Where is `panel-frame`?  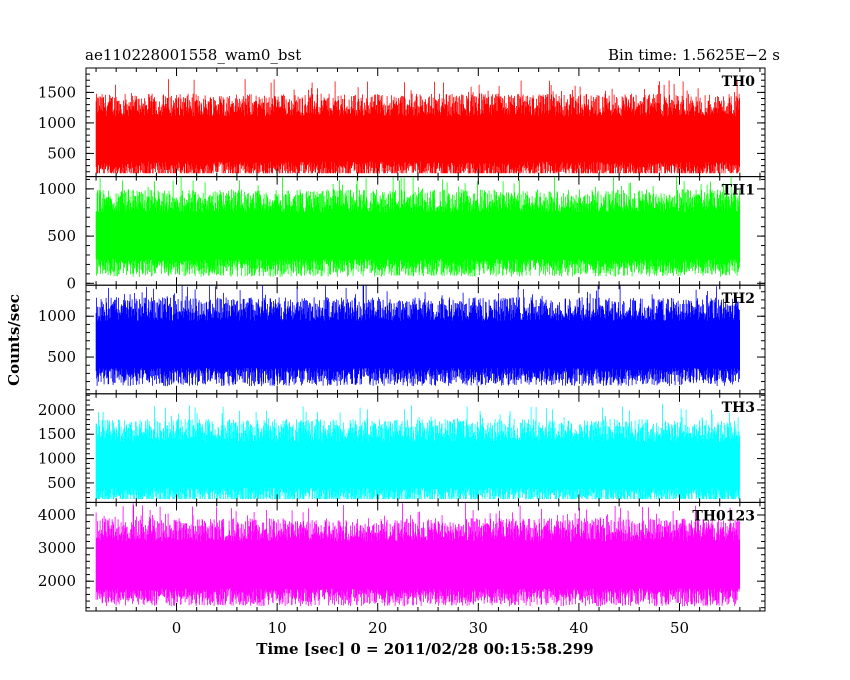 panel-frame is located at coordinates (425, 556).